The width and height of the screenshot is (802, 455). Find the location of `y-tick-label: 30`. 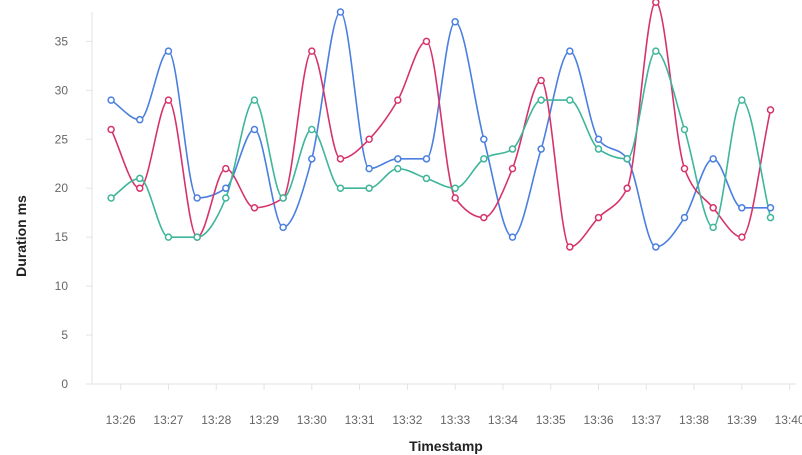

y-tick-label: 30 is located at coordinates (62, 90).